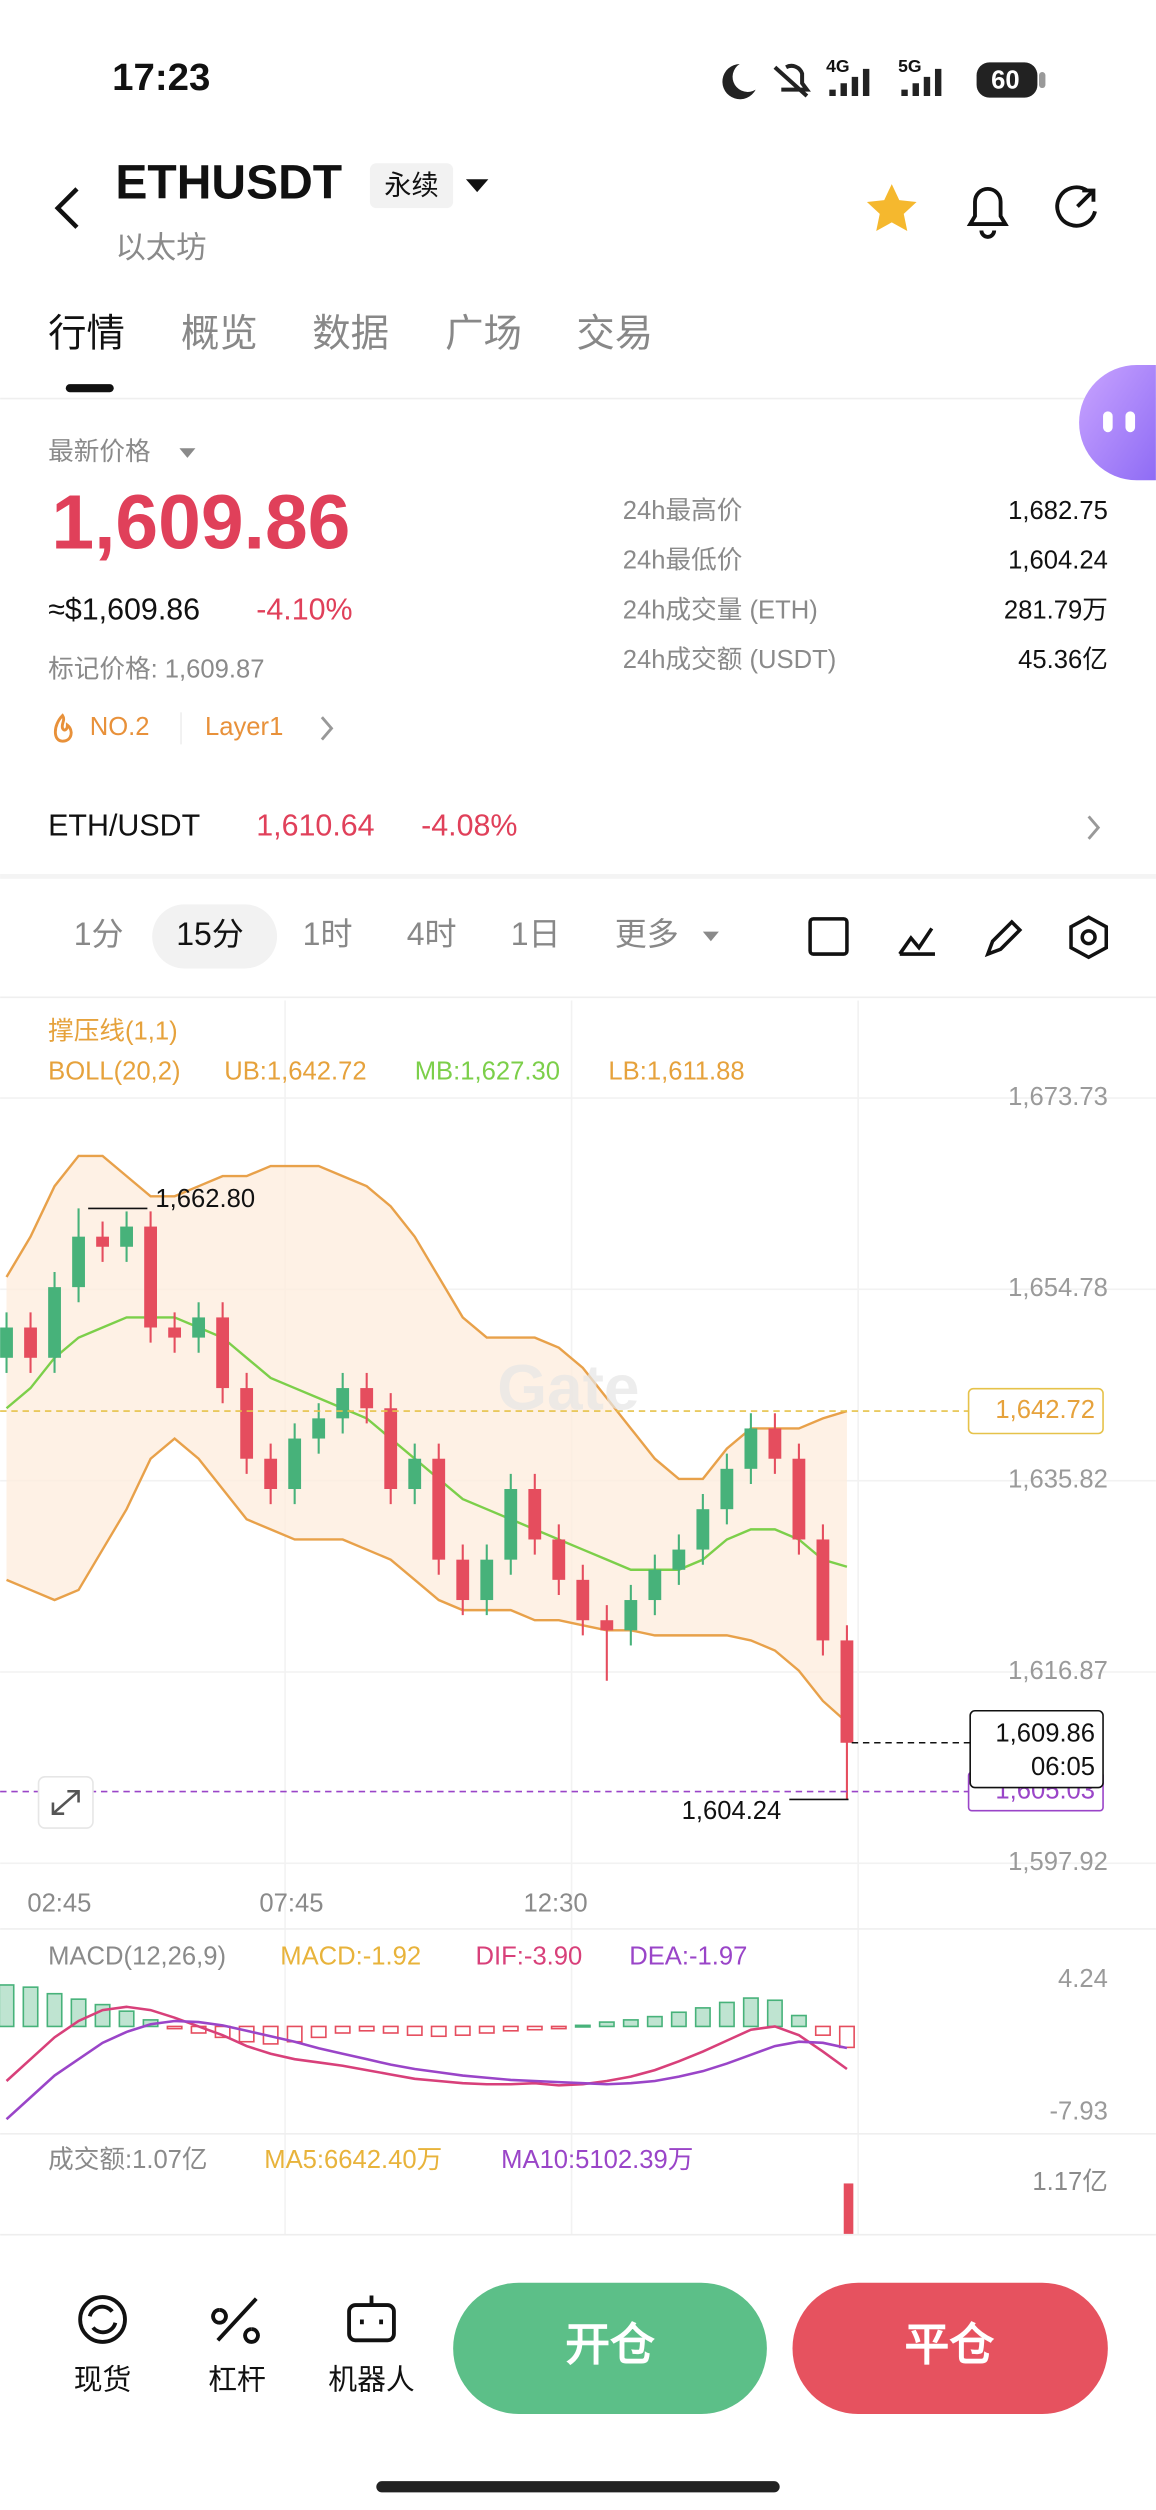 The height and width of the screenshot is (2510, 1156). Describe the element at coordinates (237, 2381) in the screenshot. I see `tool-label: 杠杆` at that location.